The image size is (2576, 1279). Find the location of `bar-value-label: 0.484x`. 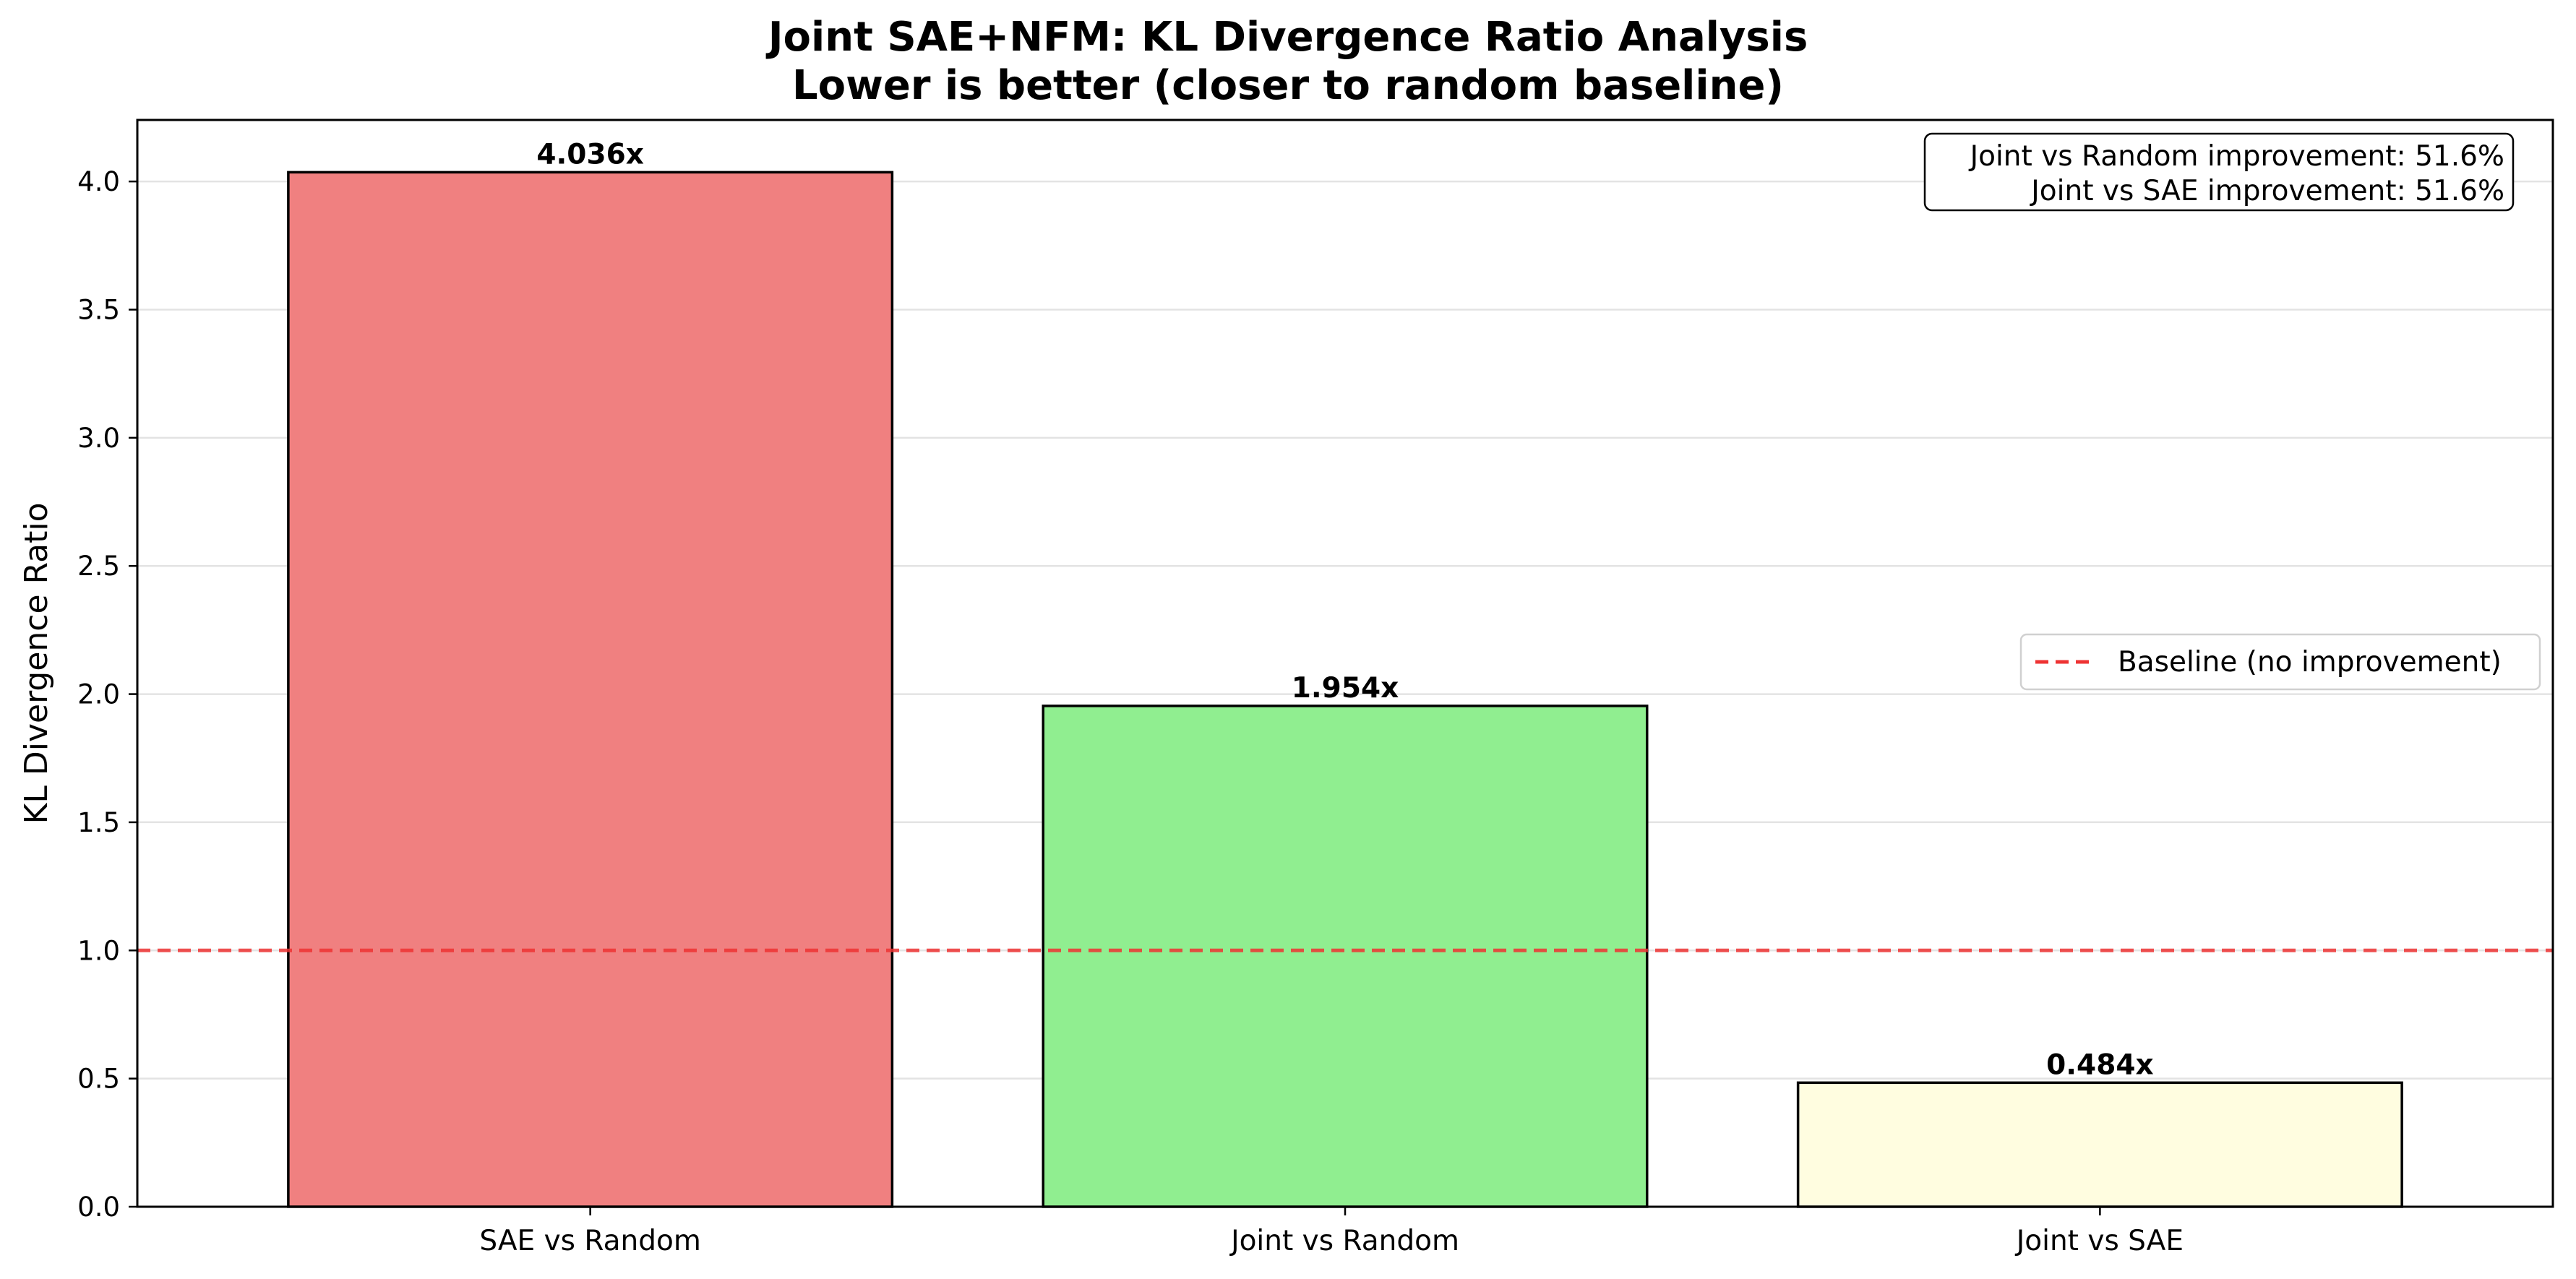

bar-value-label: 0.484x is located at coordinates (2100, 1064).